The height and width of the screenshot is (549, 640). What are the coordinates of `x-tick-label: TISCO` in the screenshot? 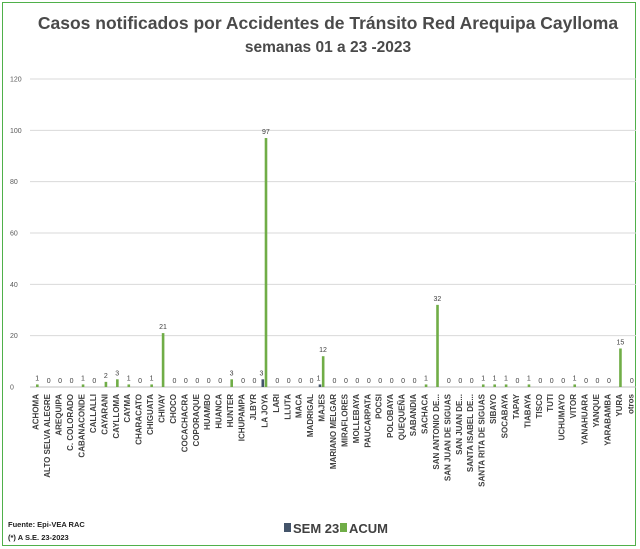 It's located at (539, 406).